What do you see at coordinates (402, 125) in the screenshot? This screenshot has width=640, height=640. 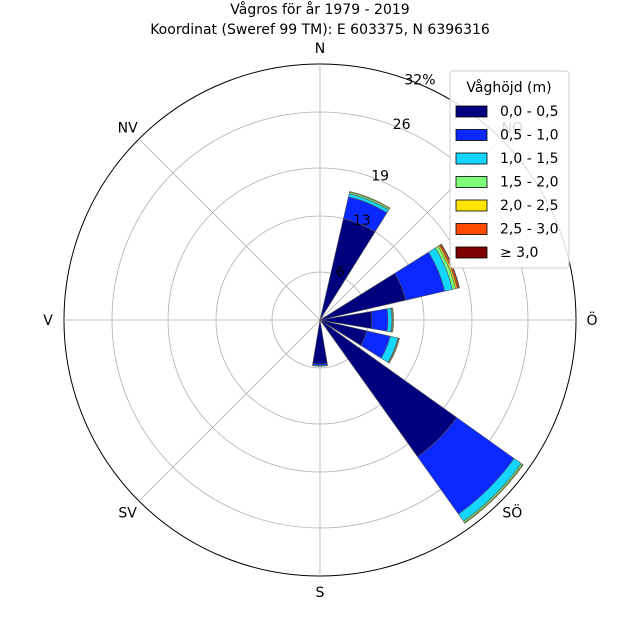 I see `radial-tick-label: 26` at bounding box center [402, 125].